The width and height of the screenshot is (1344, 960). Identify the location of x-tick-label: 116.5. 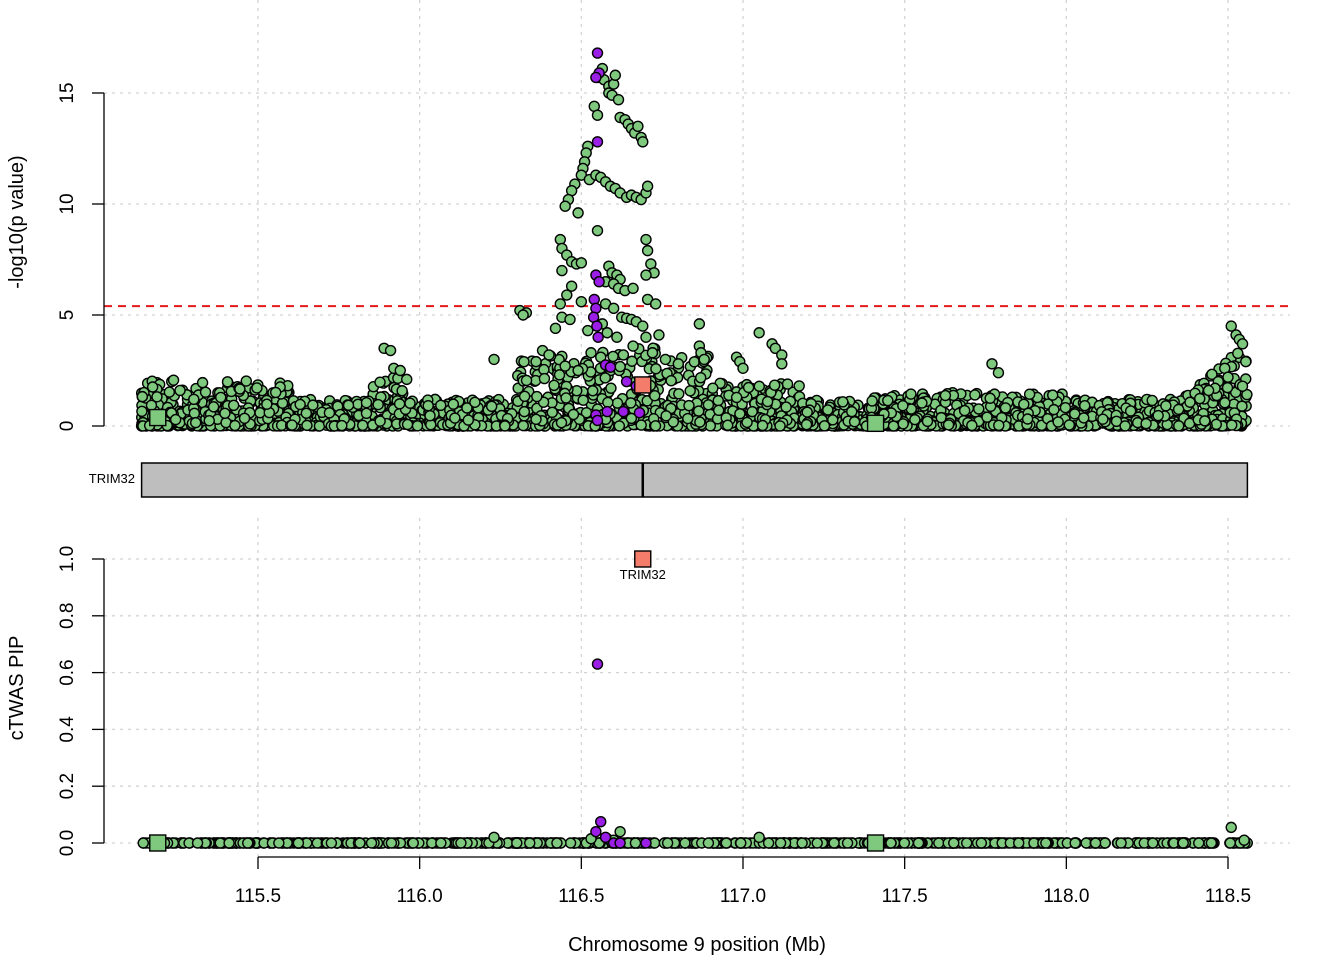
(581, 896).